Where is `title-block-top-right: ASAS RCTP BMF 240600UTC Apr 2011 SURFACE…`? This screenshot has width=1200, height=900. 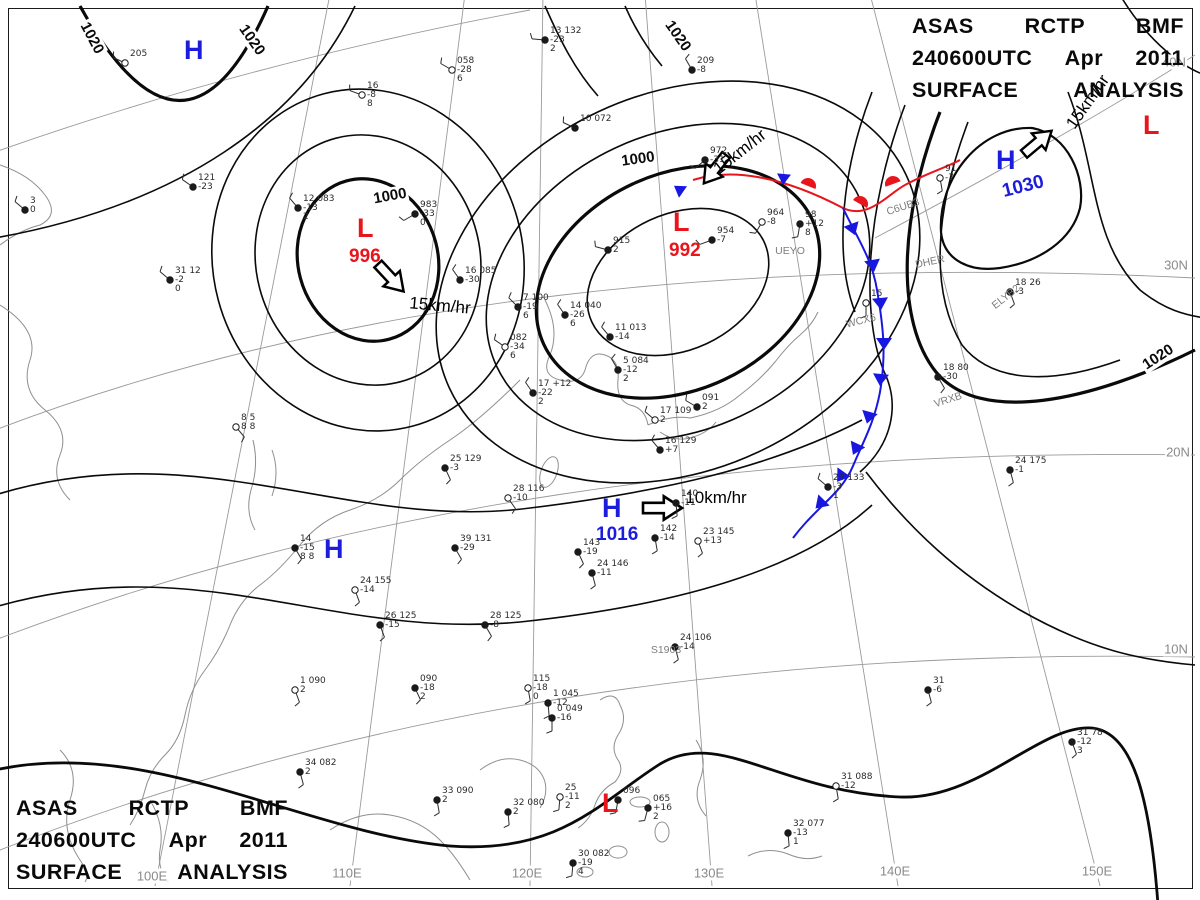
title-block-top-right: ASAS RCTP BMF 240600UTC Apr 2011 SURFACE… is located at coordinates (1048, 58).